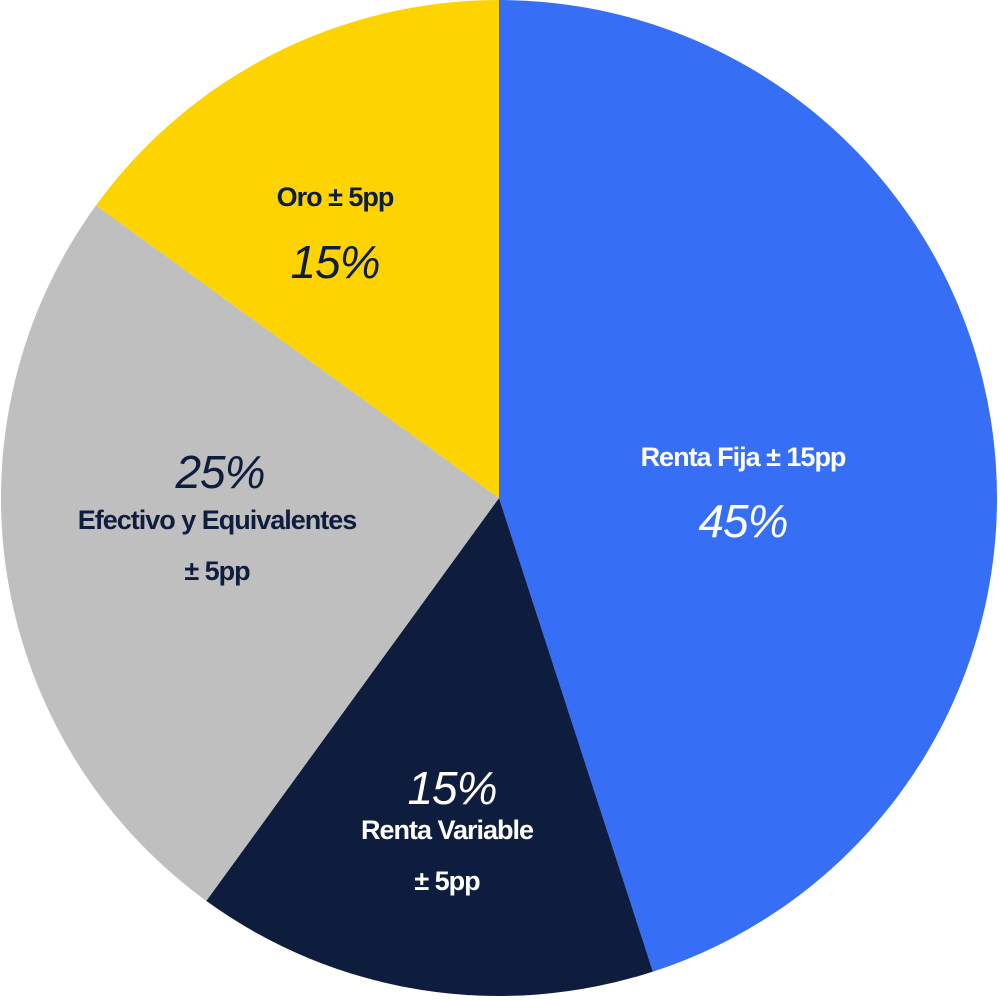  What do you see at coordinates (742, 521) in the screenshot?
I see `slice-value-1: 45%` at bounding box center [742, 521].